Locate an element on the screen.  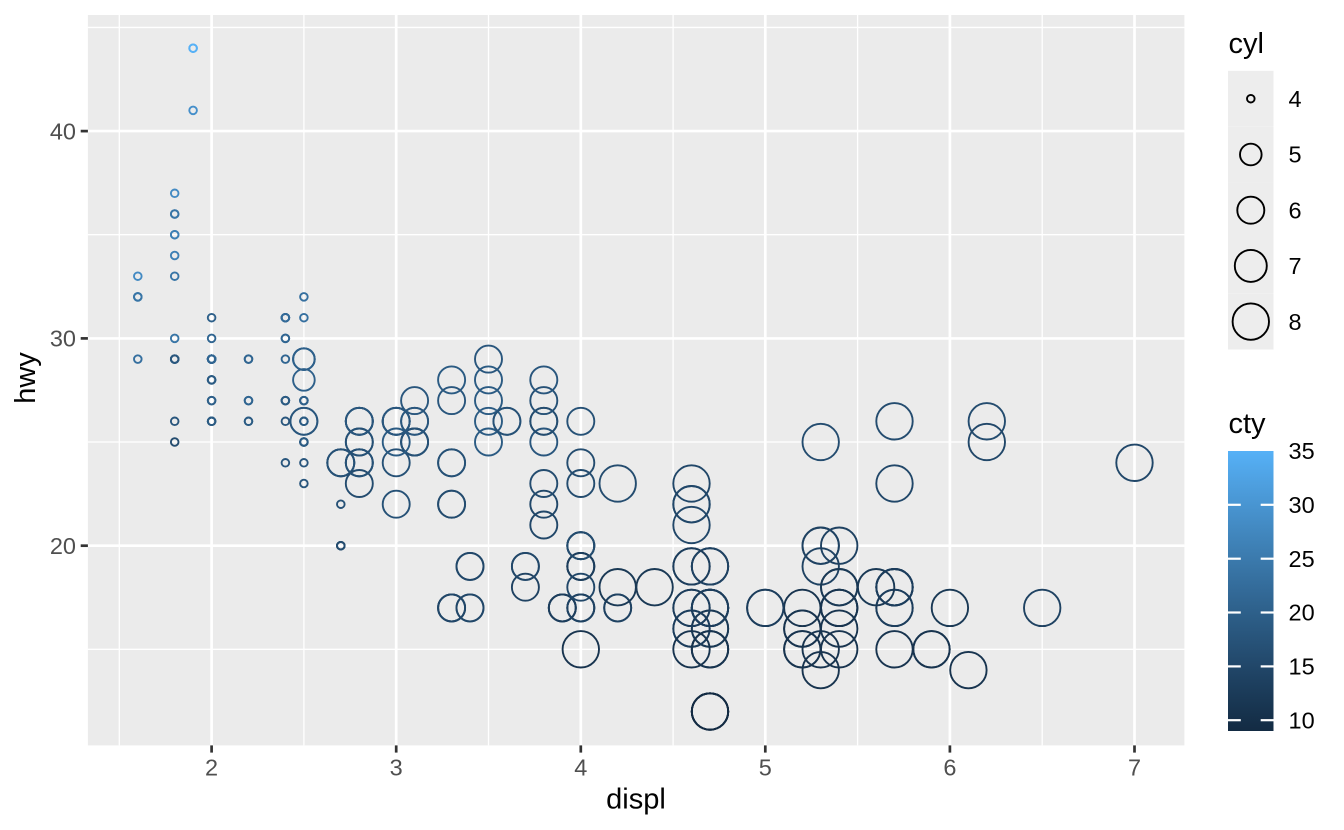
svg-text: hwy is located at coordinates (26, 378).